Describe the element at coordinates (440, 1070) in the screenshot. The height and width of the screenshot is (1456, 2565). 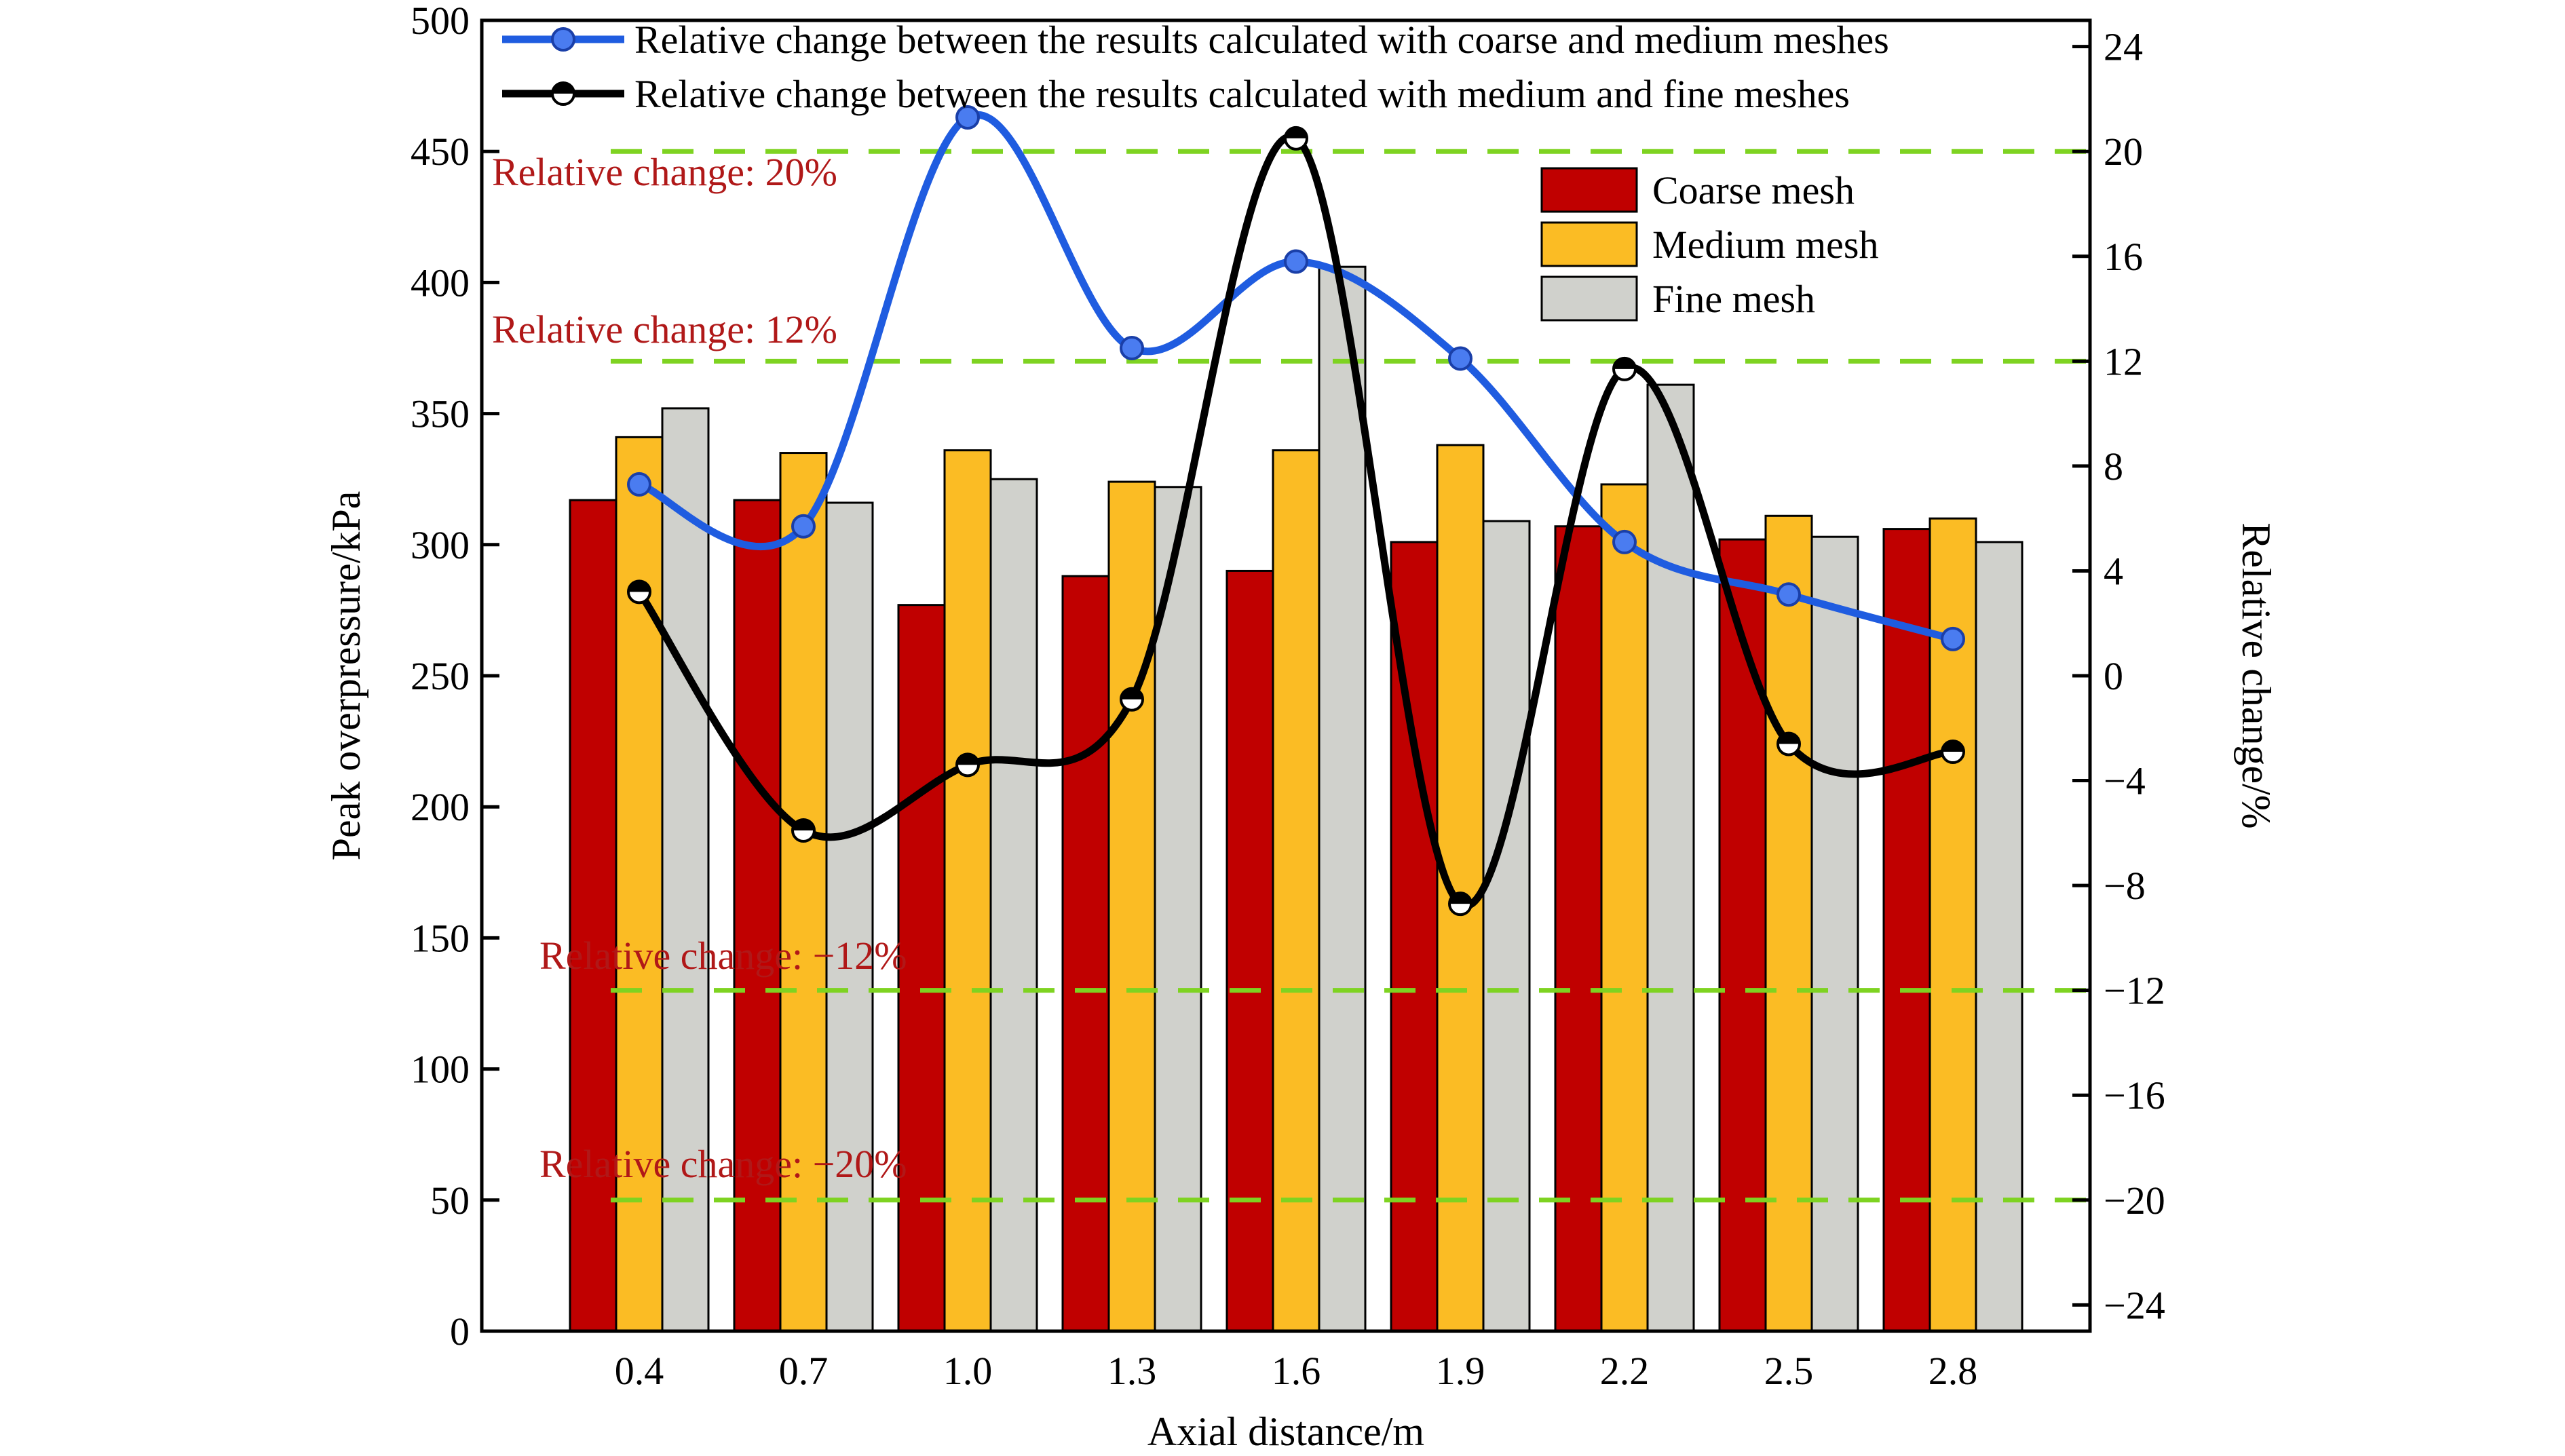
I see `y-left-tick-label: 100` at that location.